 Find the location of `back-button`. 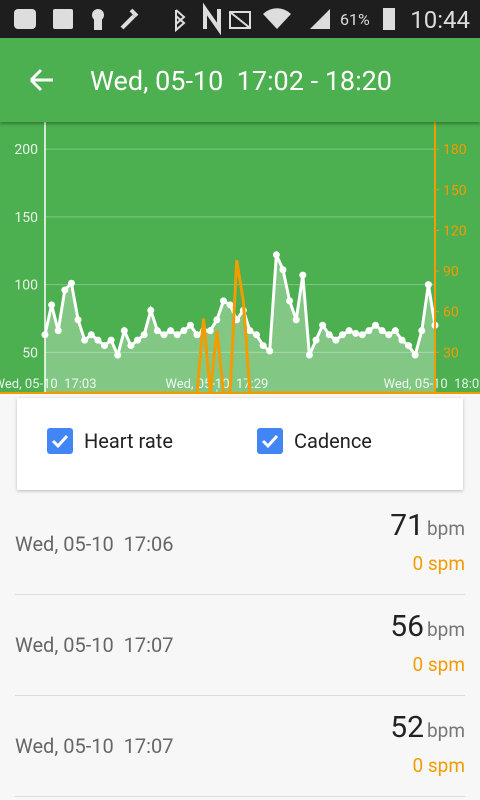

back-button is located at coordinates (41, 80).